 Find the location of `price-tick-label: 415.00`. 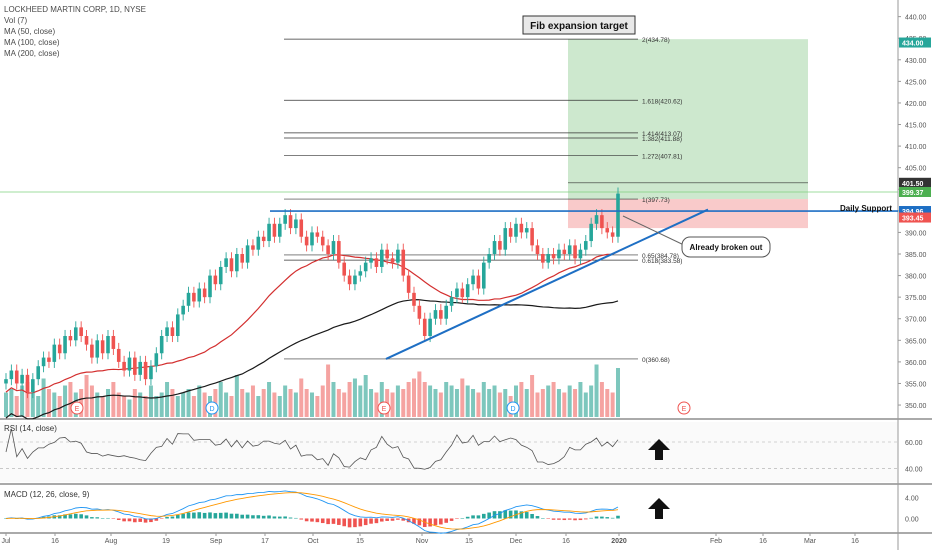

price-tick-label: 415.00 is located at coordinates (916, 126).